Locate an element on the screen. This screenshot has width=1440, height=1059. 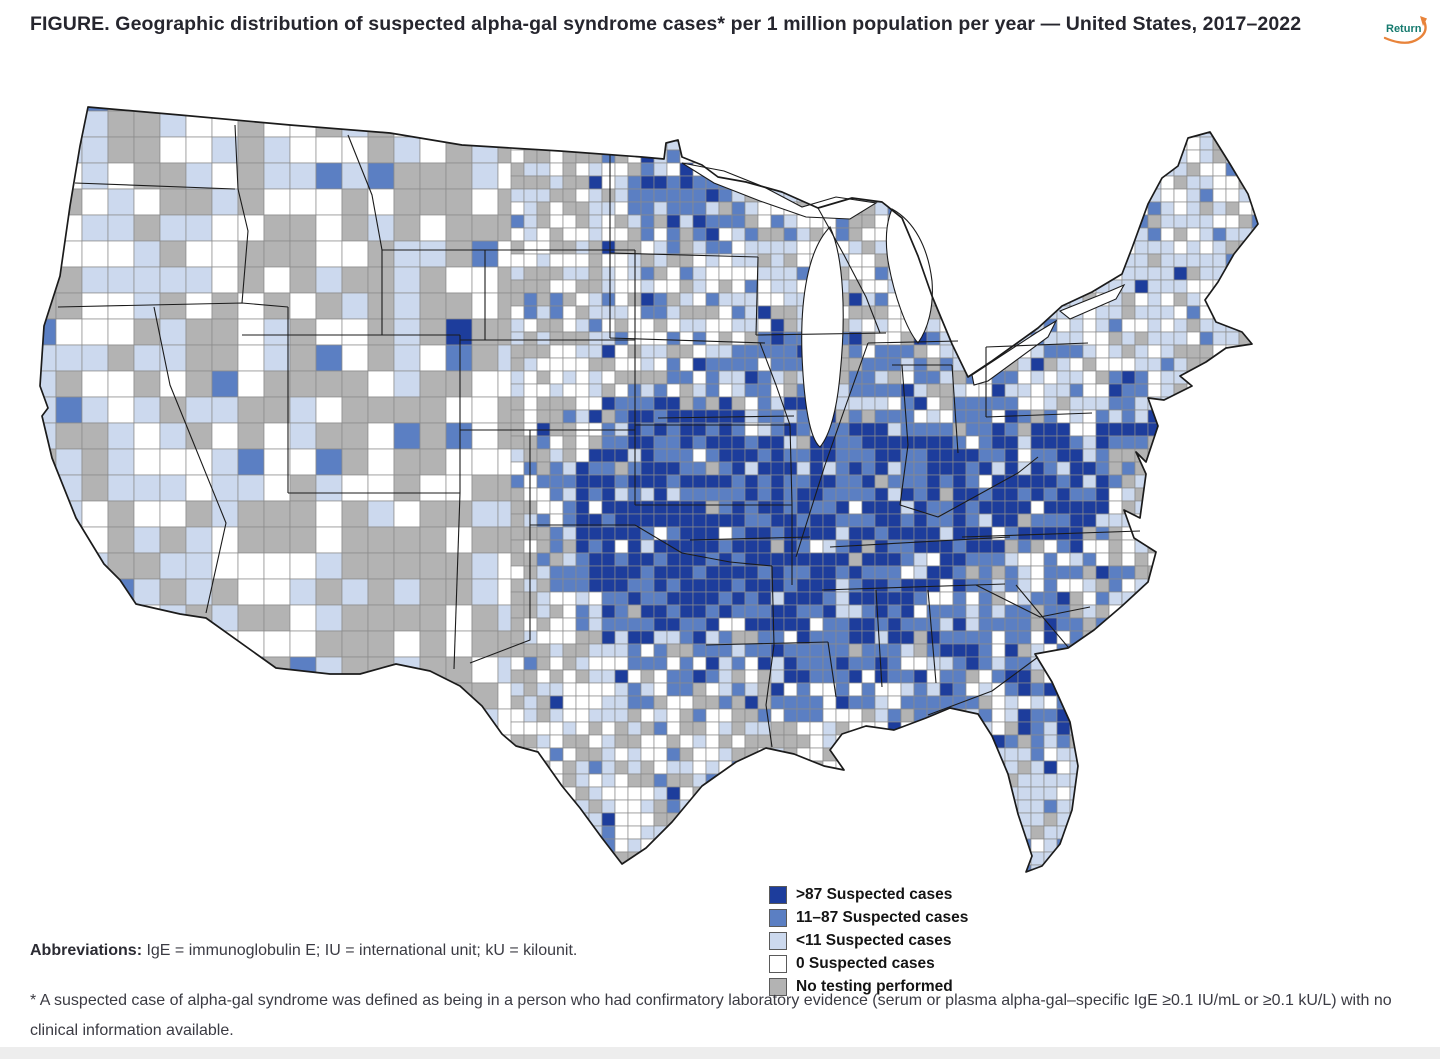
legend-item: 0 Suspected cases is located at coordinates (868, 963).